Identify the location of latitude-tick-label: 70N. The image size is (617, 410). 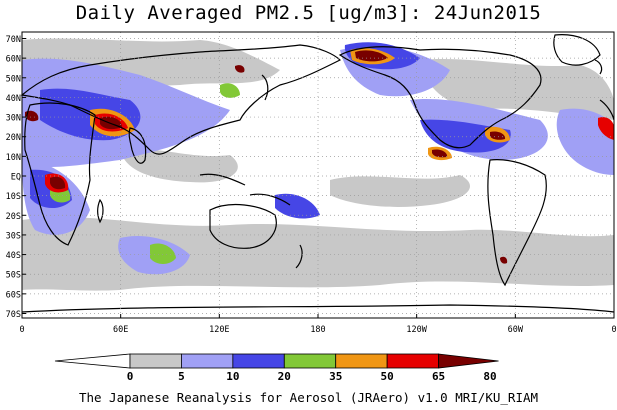
(13, 40).